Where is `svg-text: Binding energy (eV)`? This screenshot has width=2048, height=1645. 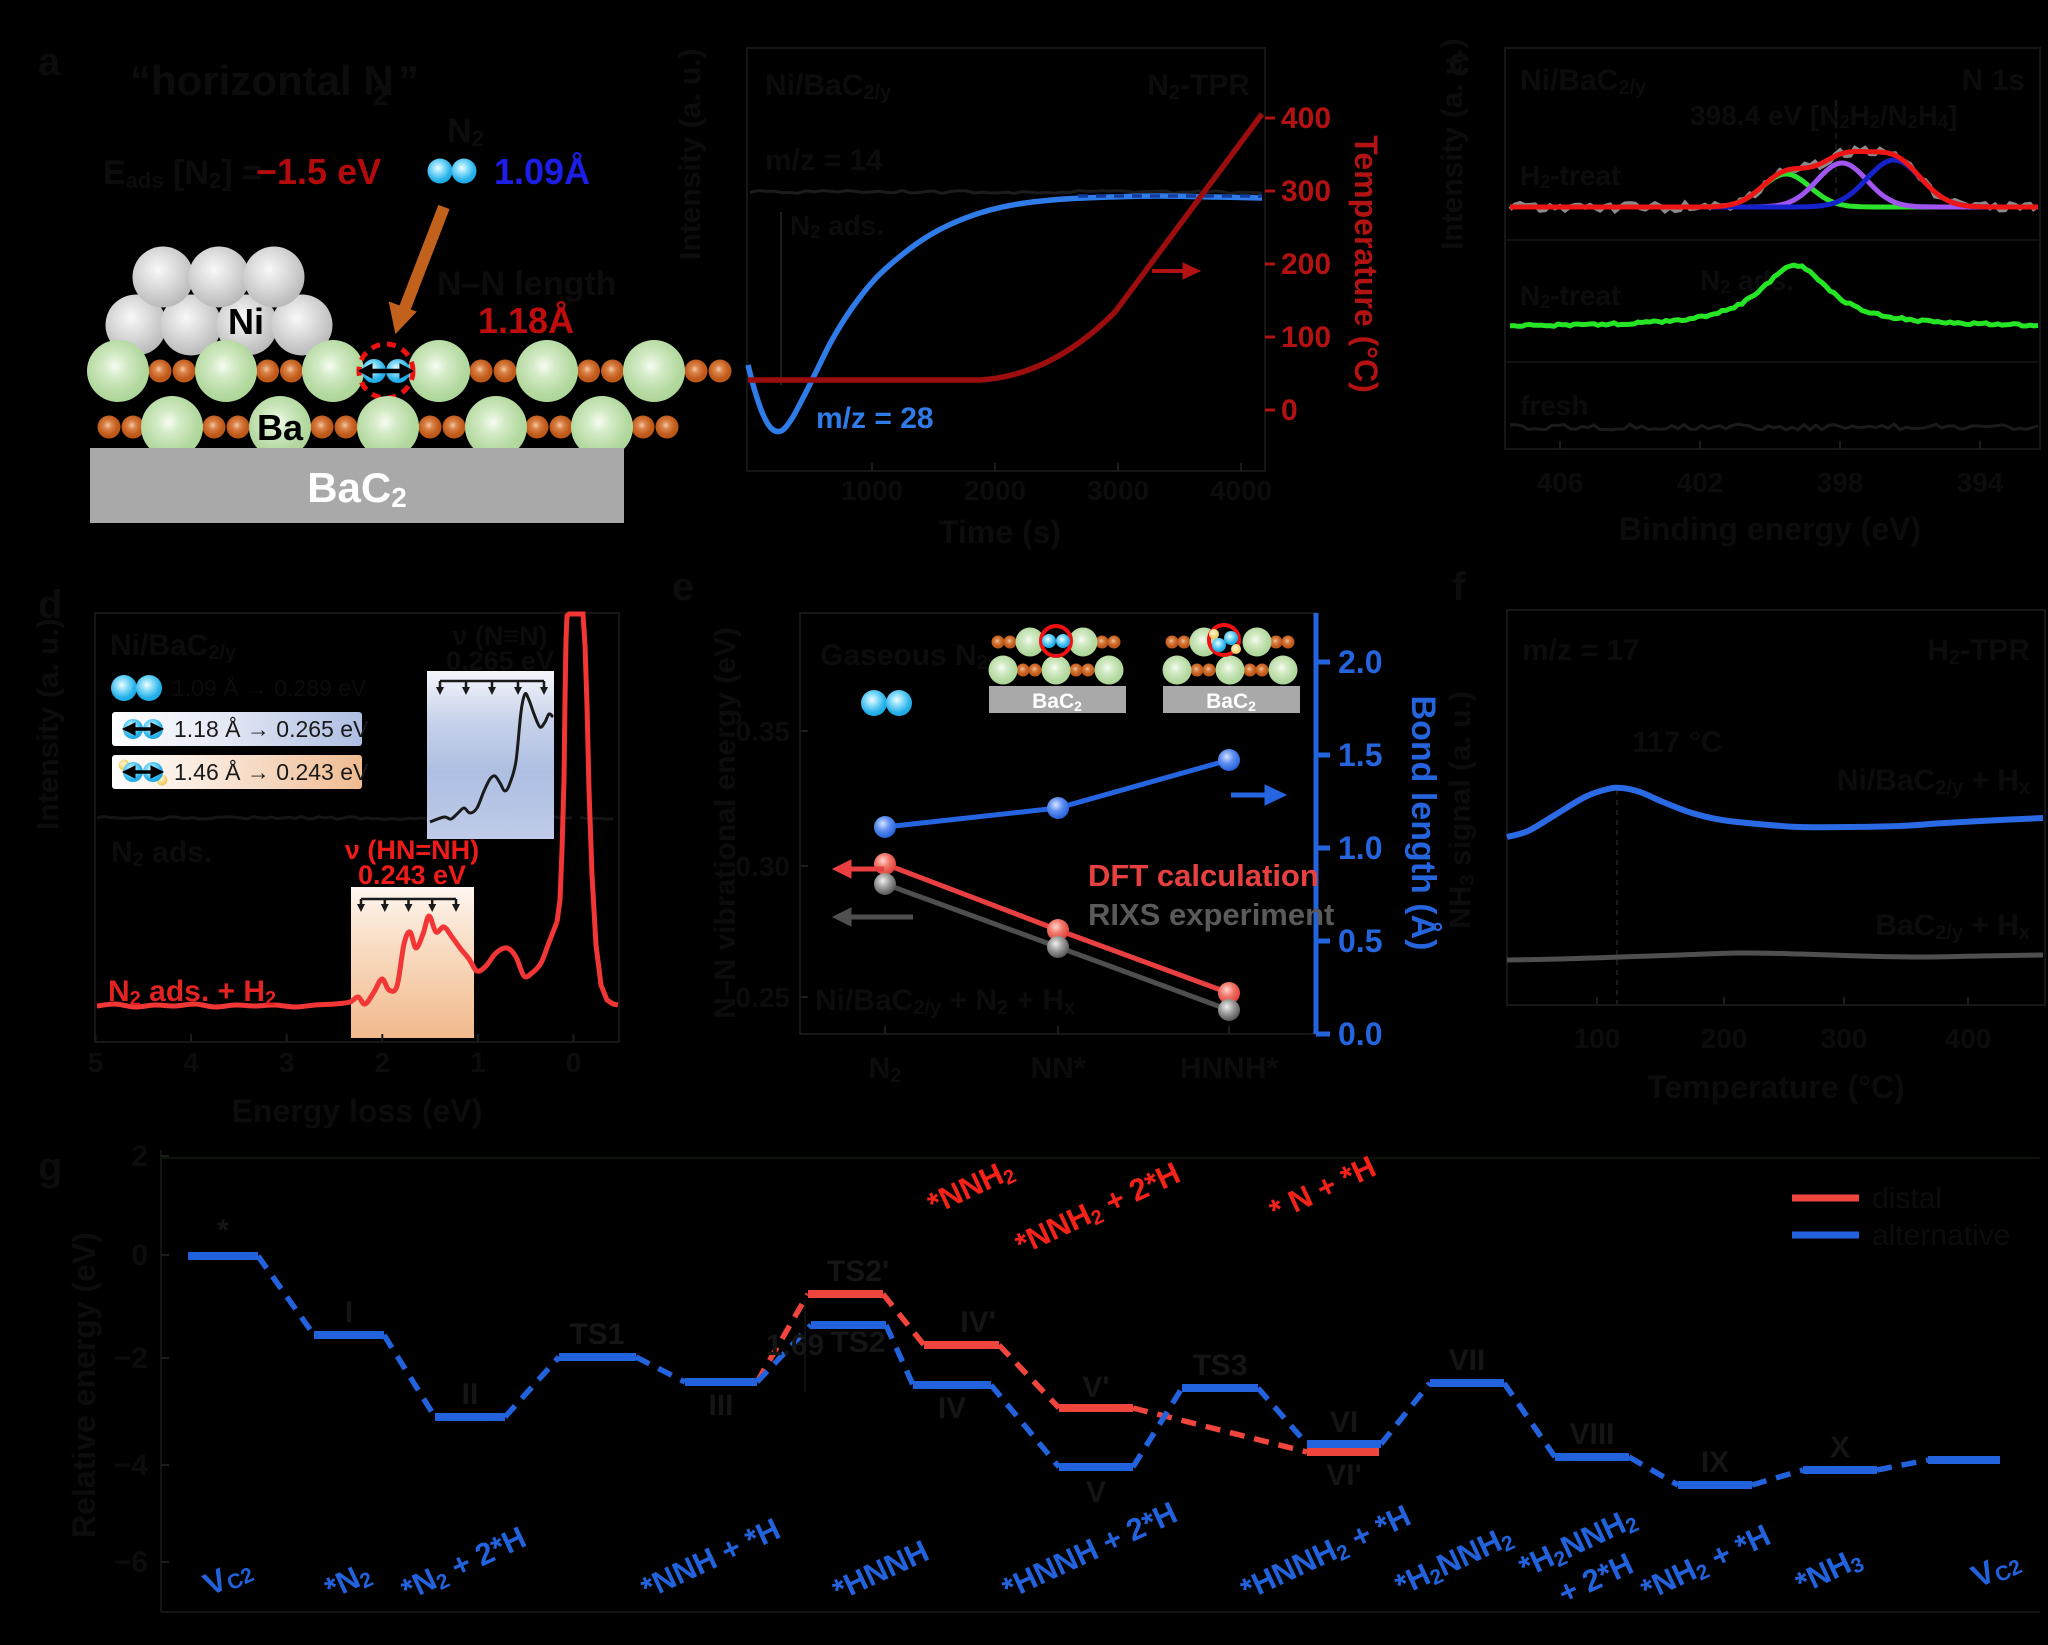
svg-text: Binding energy (eV) is located at coordinates (1770, 529).